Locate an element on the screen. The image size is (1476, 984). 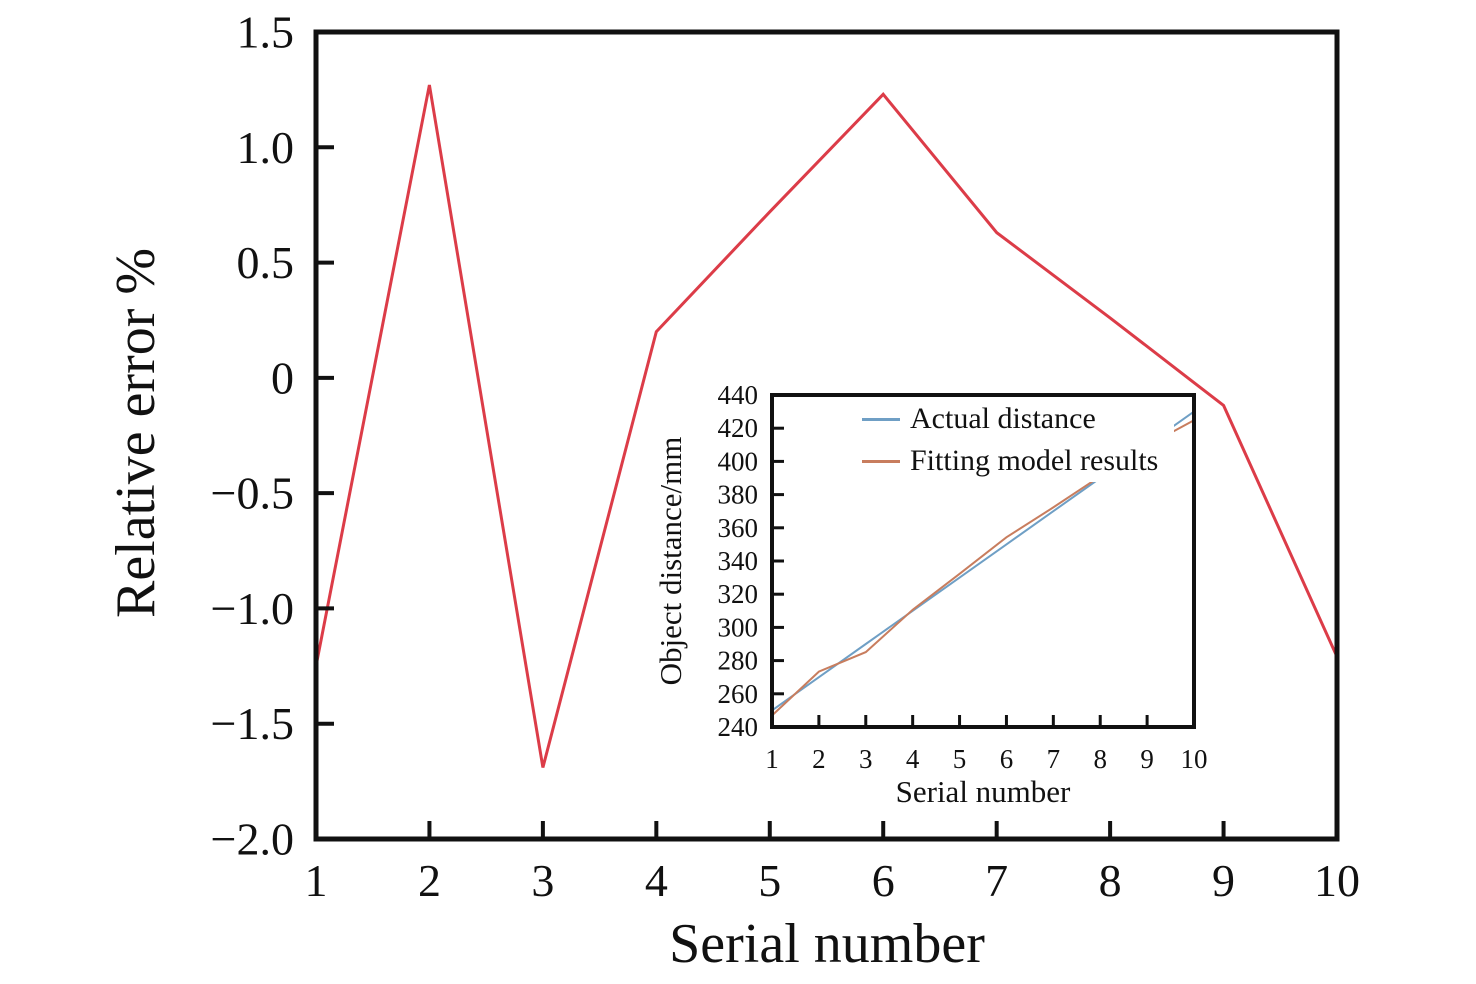
inset-x-axis-label: Serial number is located at coordinates (983, 791).